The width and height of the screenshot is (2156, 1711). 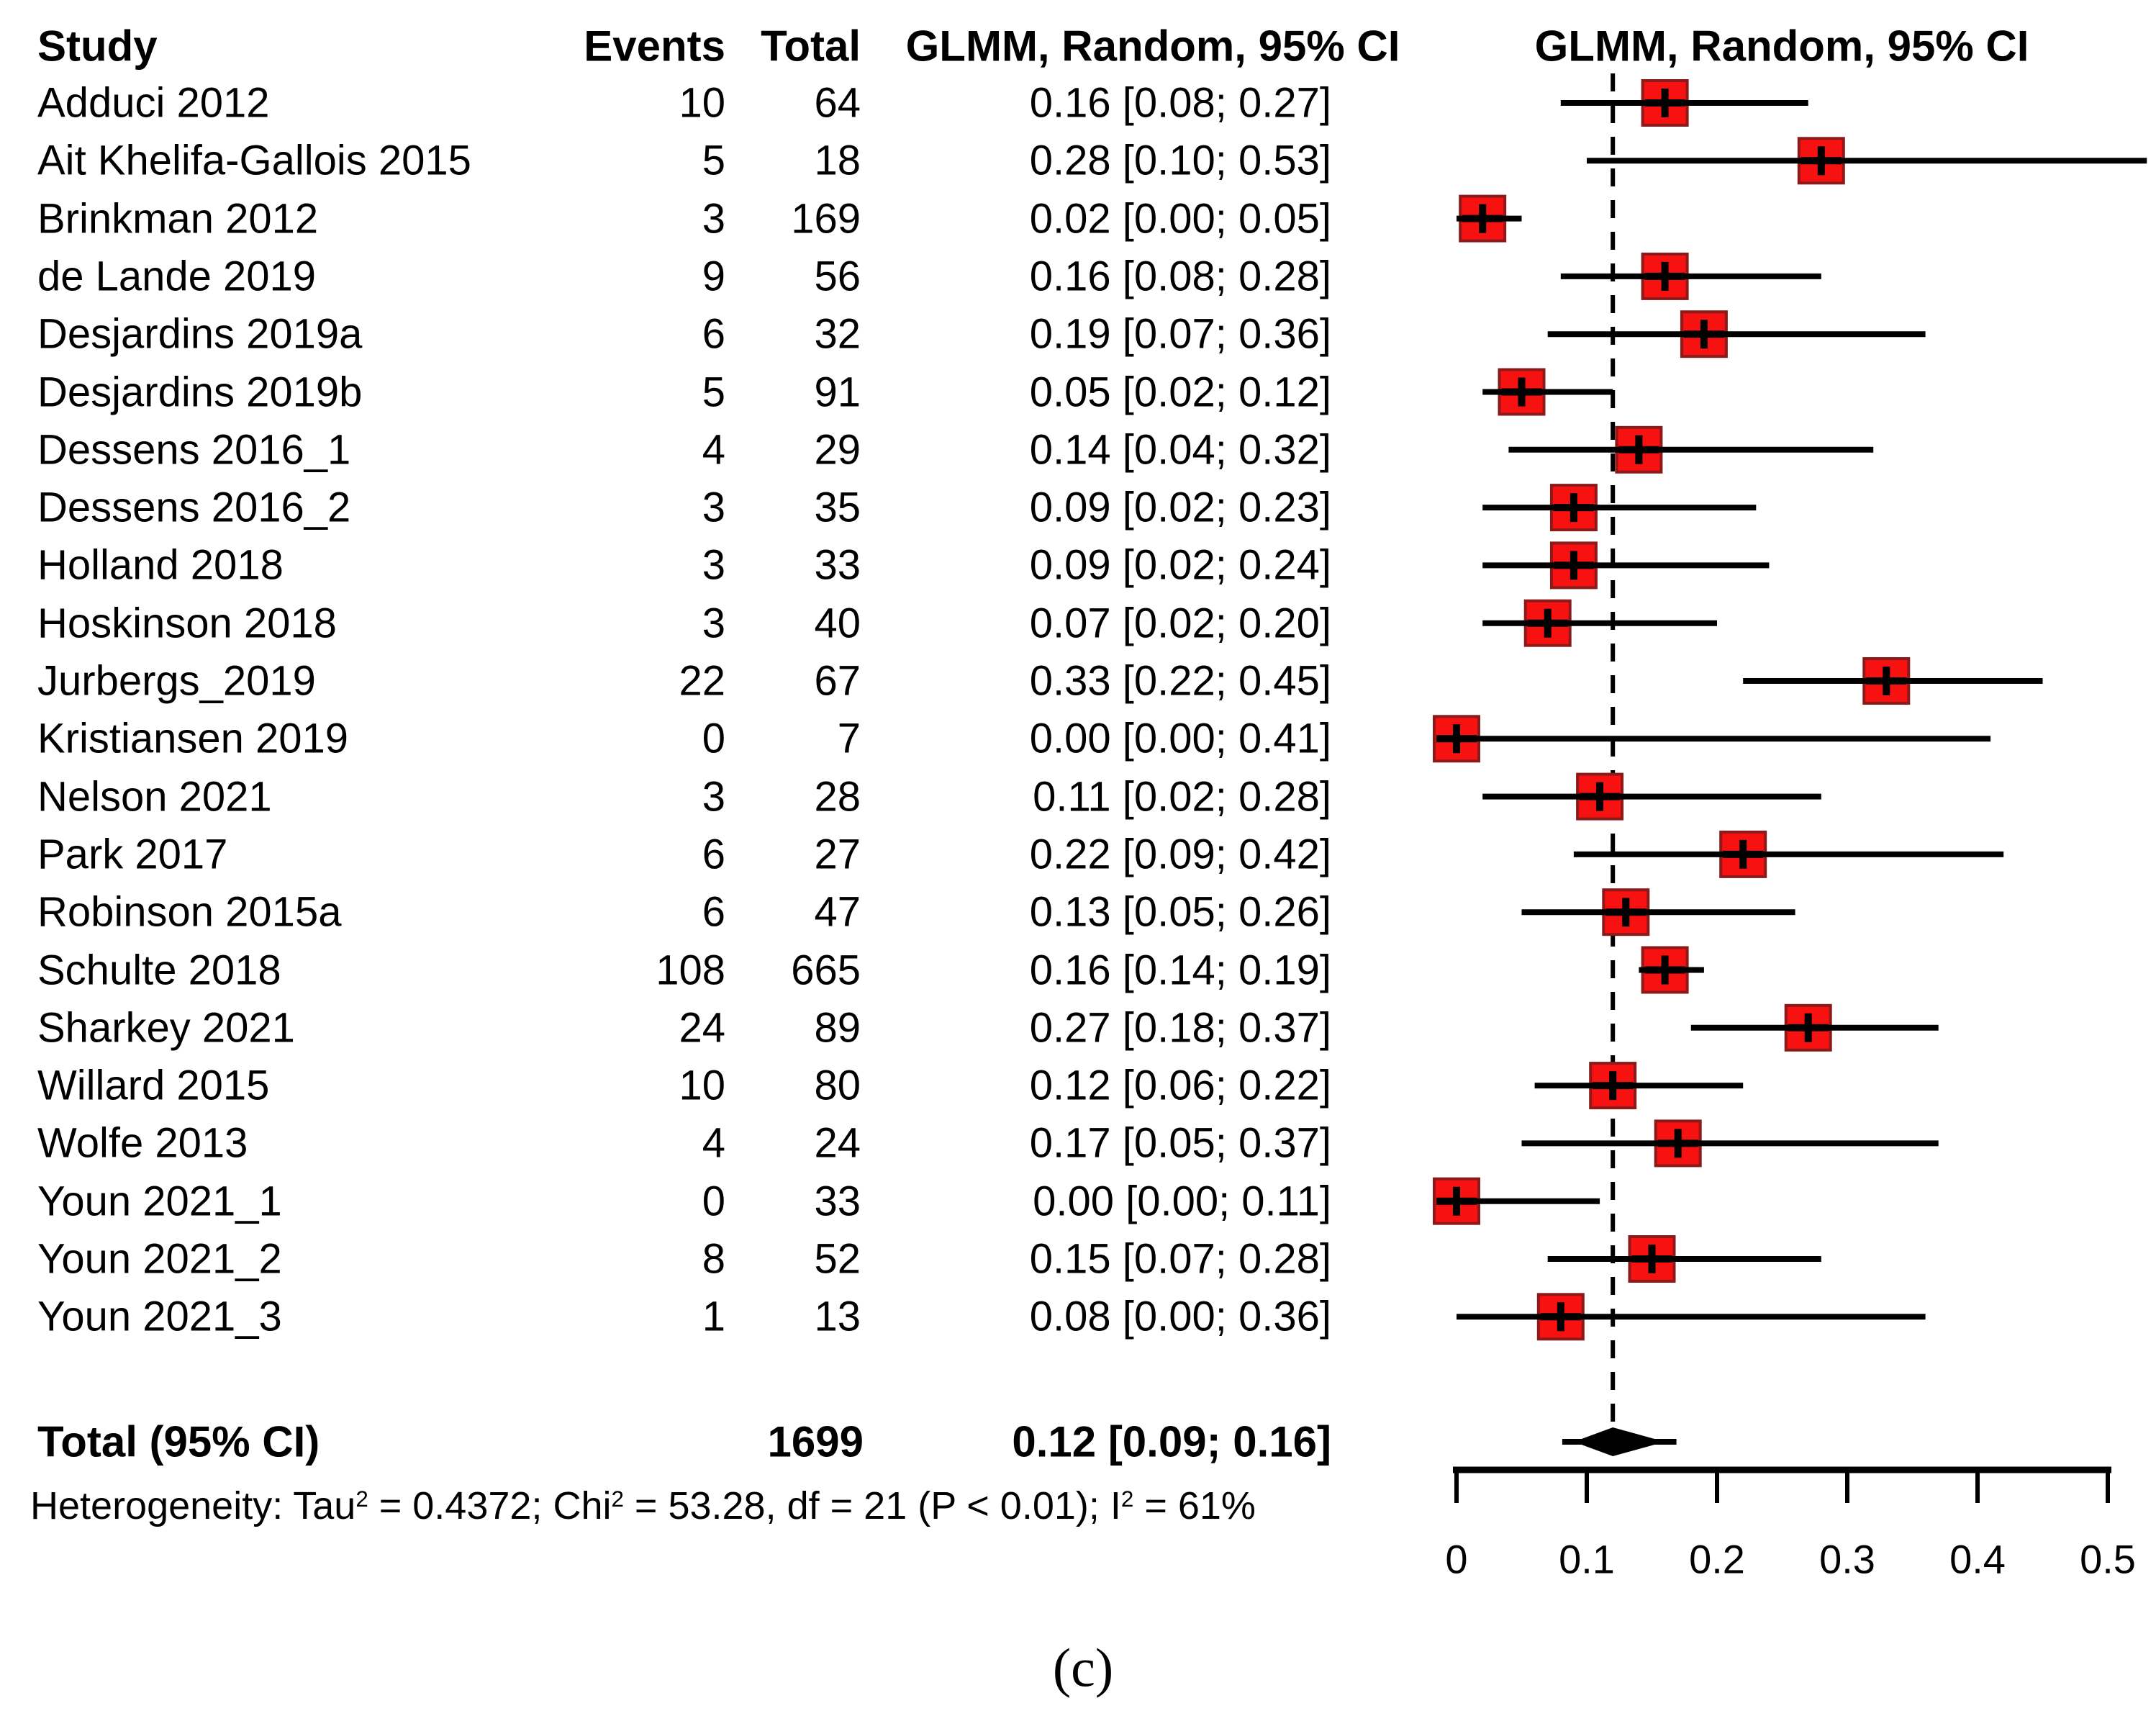 I want to click on study-name: Ait Khelifa-Gallois 2015, so click(x=254, y=160).